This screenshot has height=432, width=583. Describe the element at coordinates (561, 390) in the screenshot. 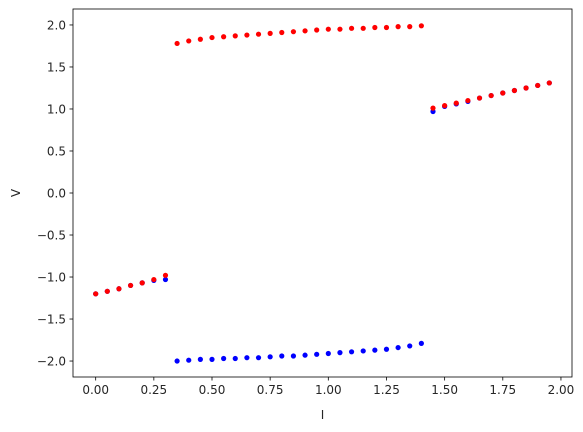

I see `x-tick-label: 2.00` at that location.